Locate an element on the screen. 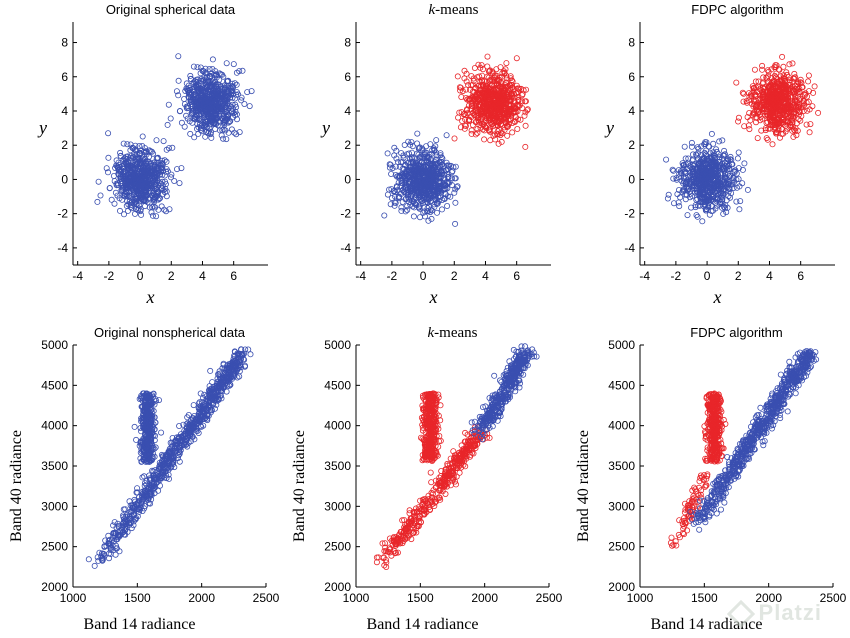  x-tick-label: -4 is located at coordinates (644, 276).